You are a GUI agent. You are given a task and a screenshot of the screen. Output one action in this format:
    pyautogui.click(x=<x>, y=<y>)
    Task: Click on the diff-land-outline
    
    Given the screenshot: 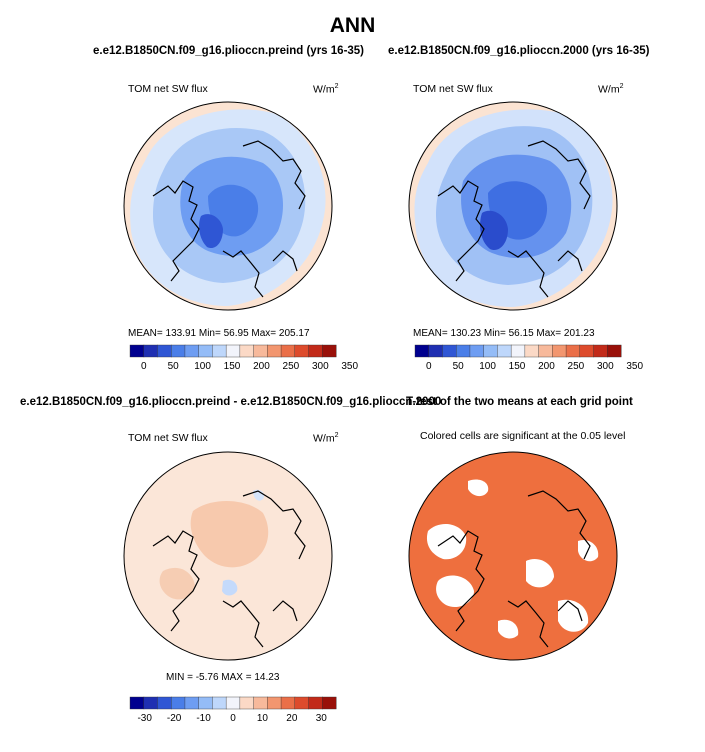 What is the action you would take?
    pyautogui.click(x=229, y=569)
    